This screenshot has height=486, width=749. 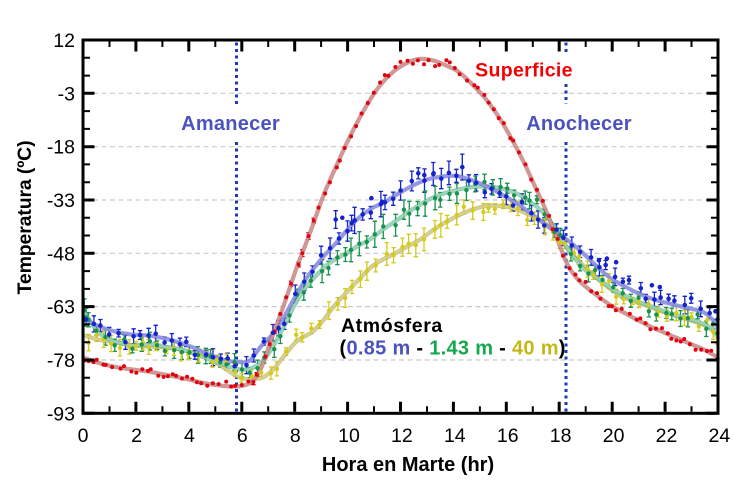 What do you see at coordinates (349, 436) in the screenshot?
I see `svg-text: 10` at bounding box center [349, 436].